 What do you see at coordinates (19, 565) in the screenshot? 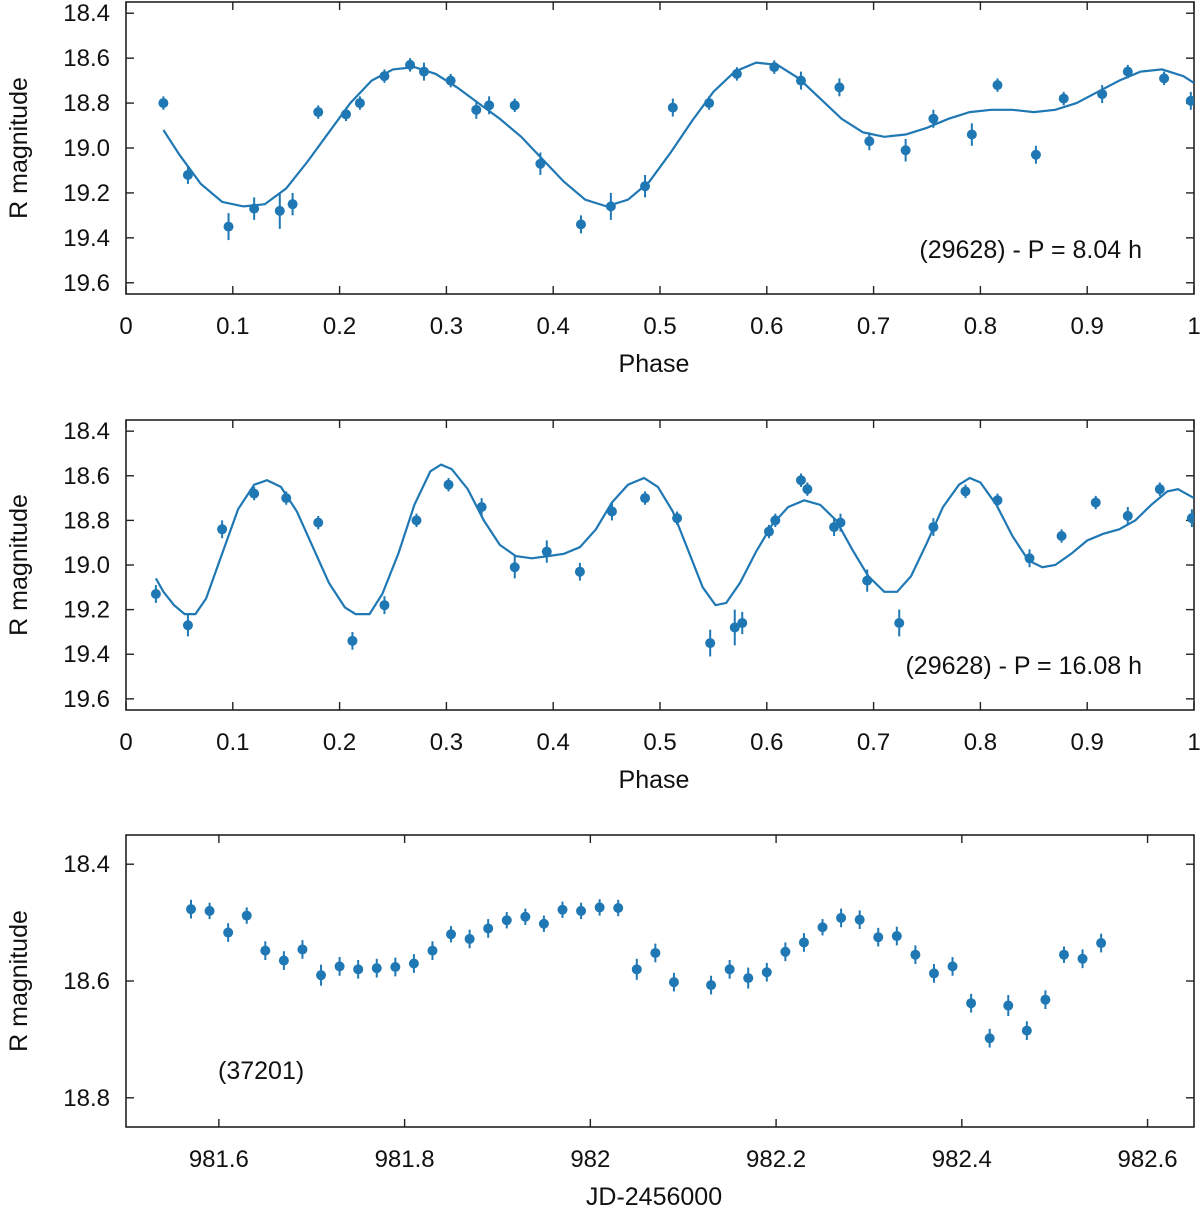
I see `y-axis-label: R magnitude` at bounding box center [19, 565].